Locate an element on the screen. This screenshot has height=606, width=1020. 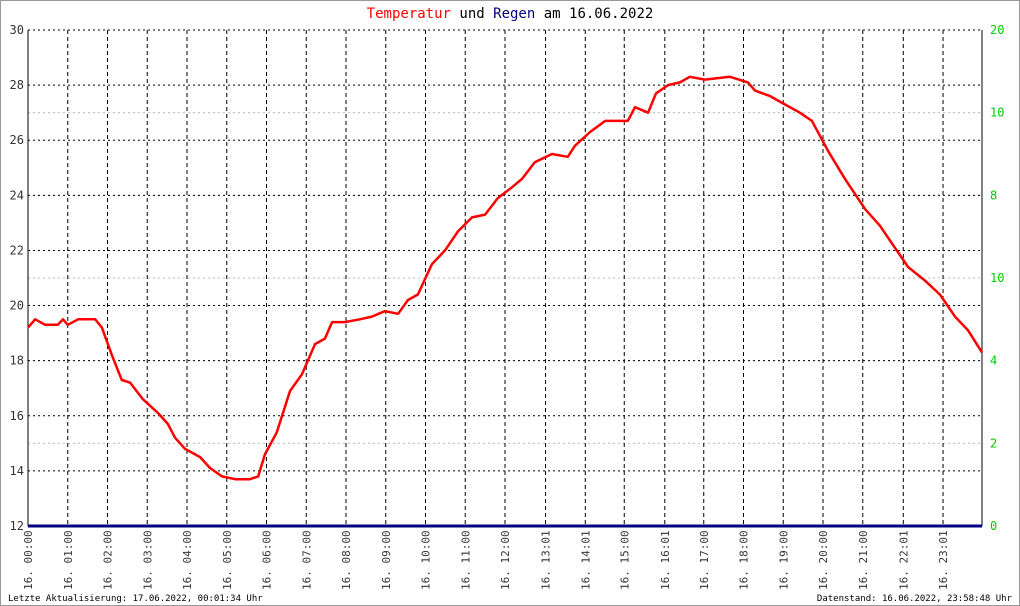
x-tick-label: 16. 20:00 is located at coordinates (823, 560).